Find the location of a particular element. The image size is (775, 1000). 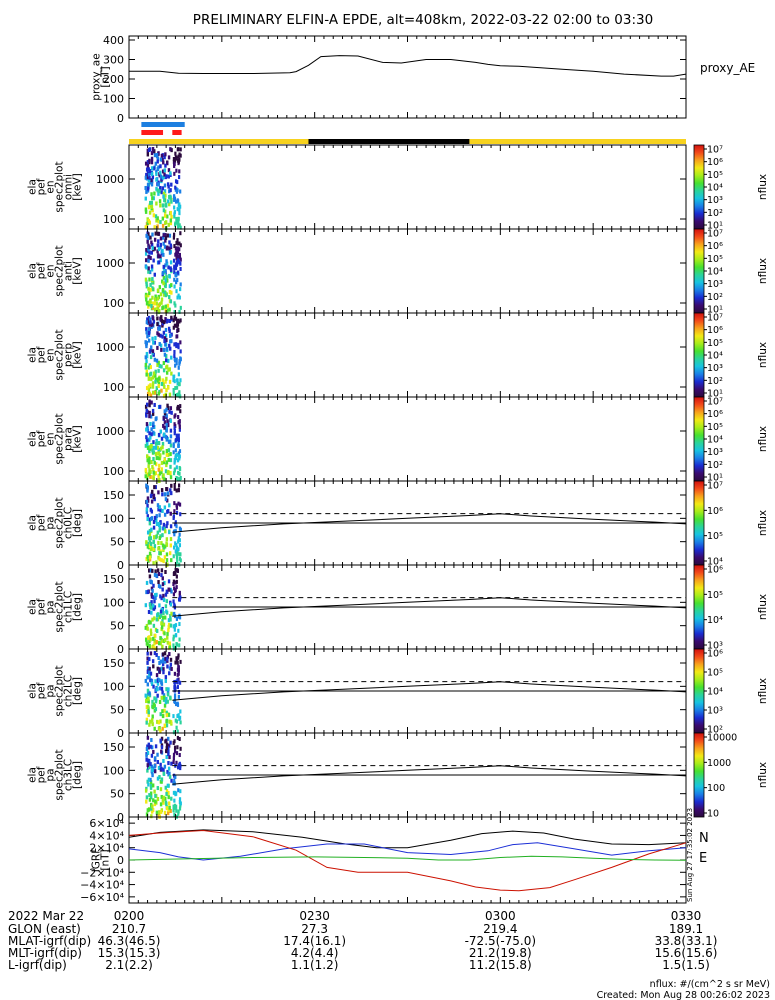

colorbar-tick-label: 10² is located at coordinates (715, 297).